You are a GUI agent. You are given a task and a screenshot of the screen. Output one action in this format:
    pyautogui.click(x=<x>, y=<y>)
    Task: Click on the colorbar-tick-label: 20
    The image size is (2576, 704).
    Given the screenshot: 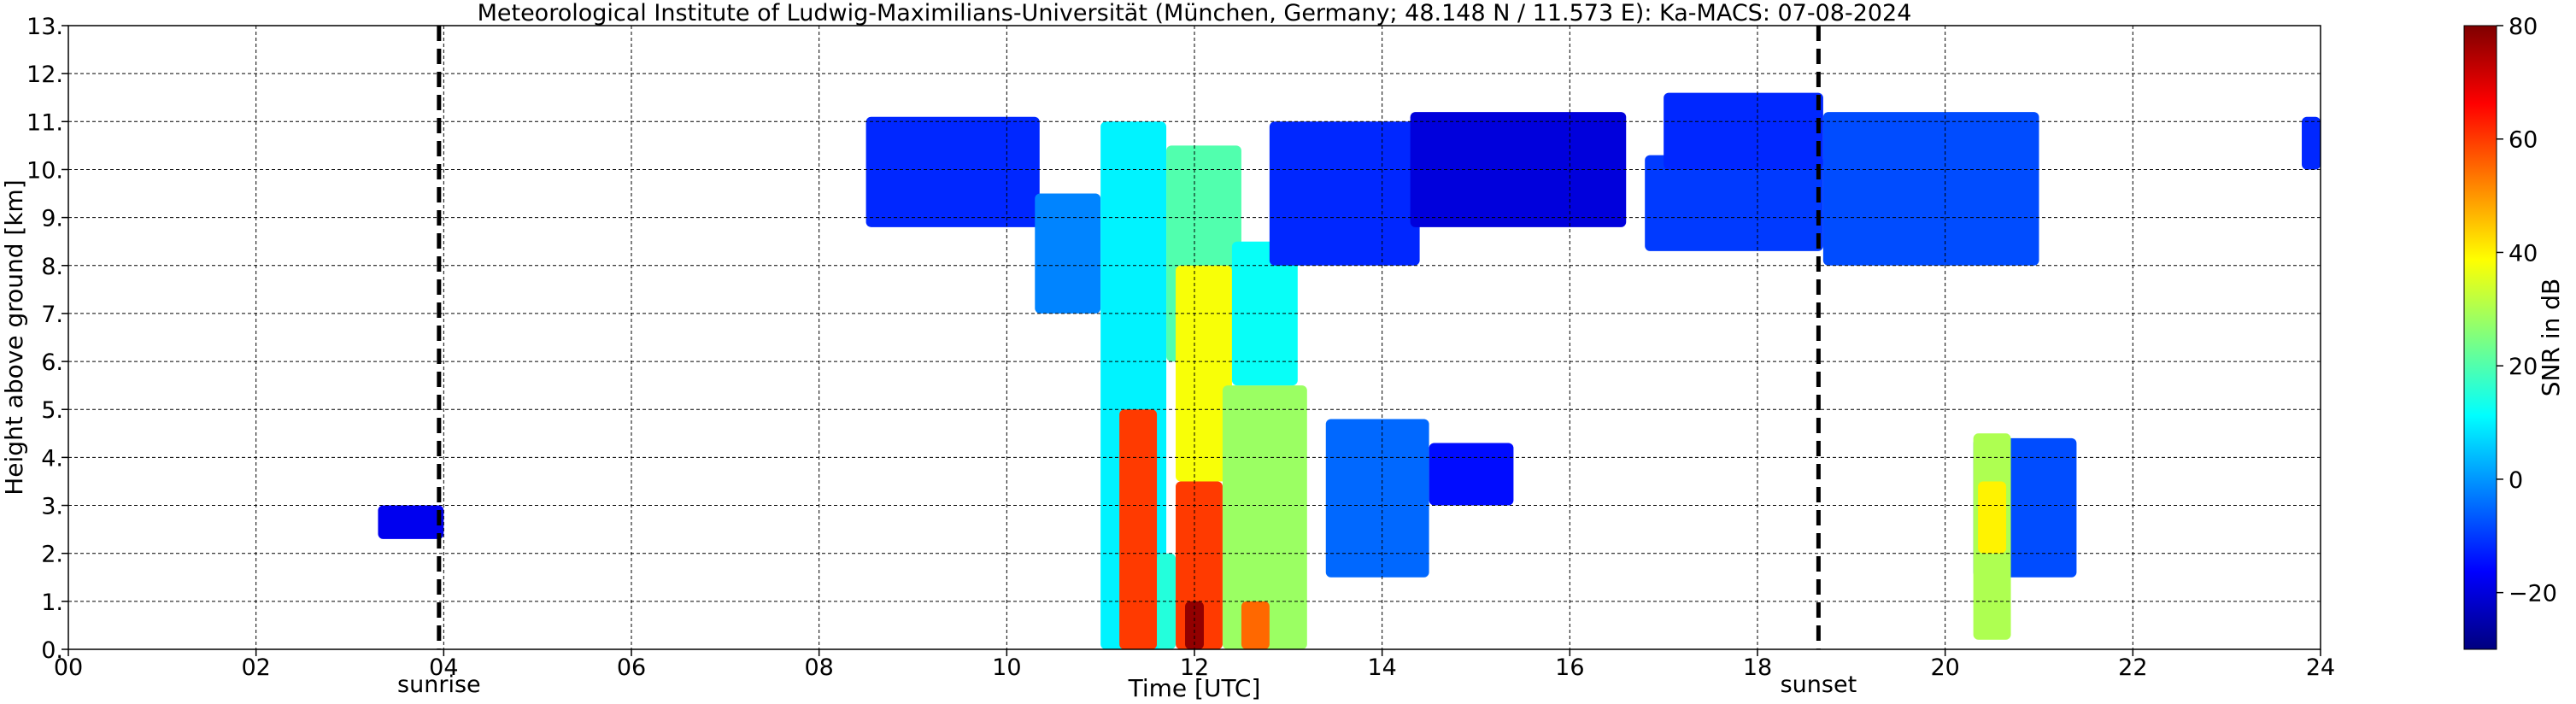 What is the action you would take?
    pyautogui.click(x=2523, y=367)
    